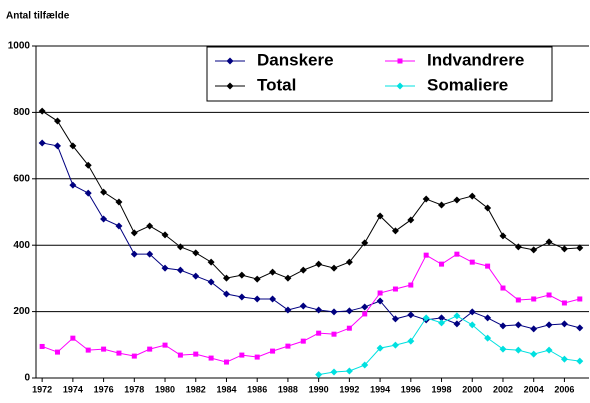  Describe the element at coordinates (42, 389) in the screenshot. I see `x-tick-label: 1972` at that location.